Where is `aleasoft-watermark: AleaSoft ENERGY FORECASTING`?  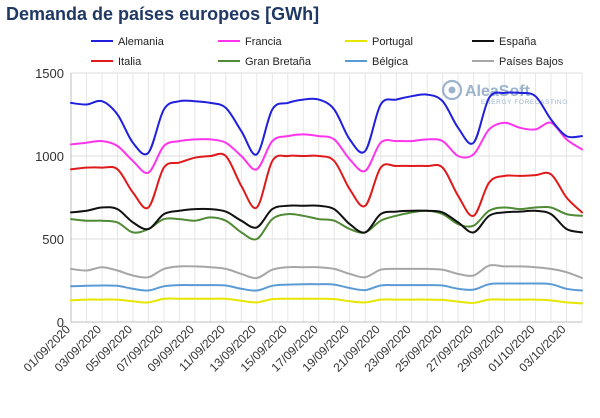
aleasoft-watermark: AleaSoft ENERGY FORECASTING is located at coordinates (504, 92).